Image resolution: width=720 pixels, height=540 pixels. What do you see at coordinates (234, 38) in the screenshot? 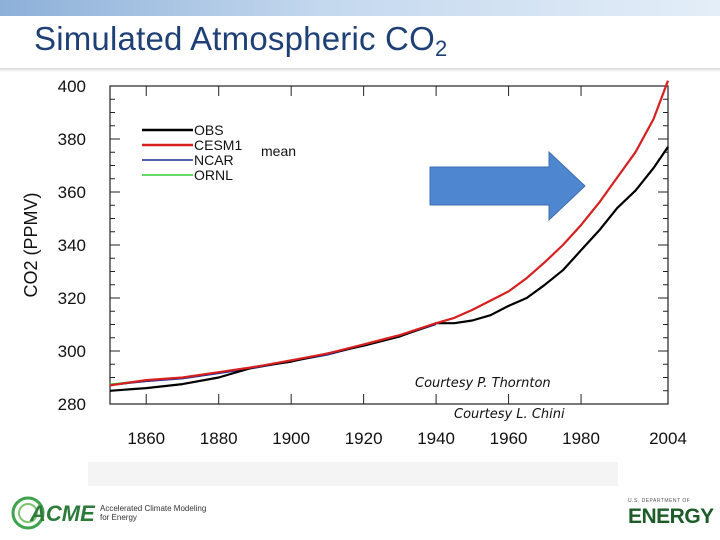
I see `slide-title-main: Simulated Atmospheric CO` at bounding box center [234, 38].